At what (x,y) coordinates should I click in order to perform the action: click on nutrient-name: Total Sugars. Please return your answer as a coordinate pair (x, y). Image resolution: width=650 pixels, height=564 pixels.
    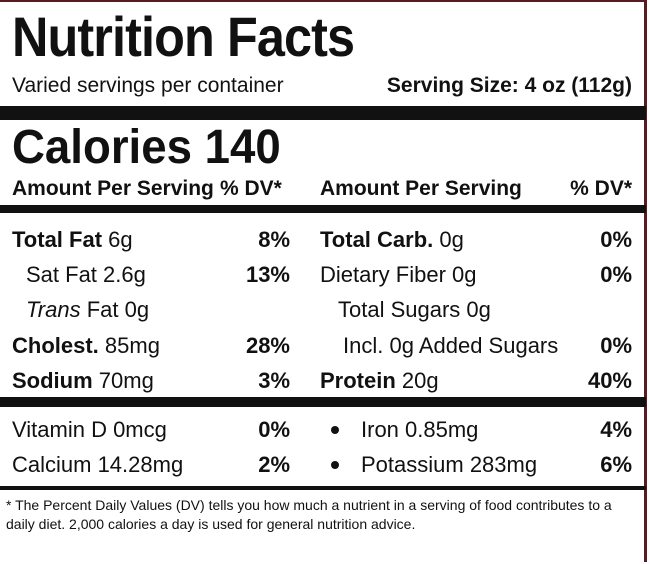
    Looking at the image, I should click on (399, 309).